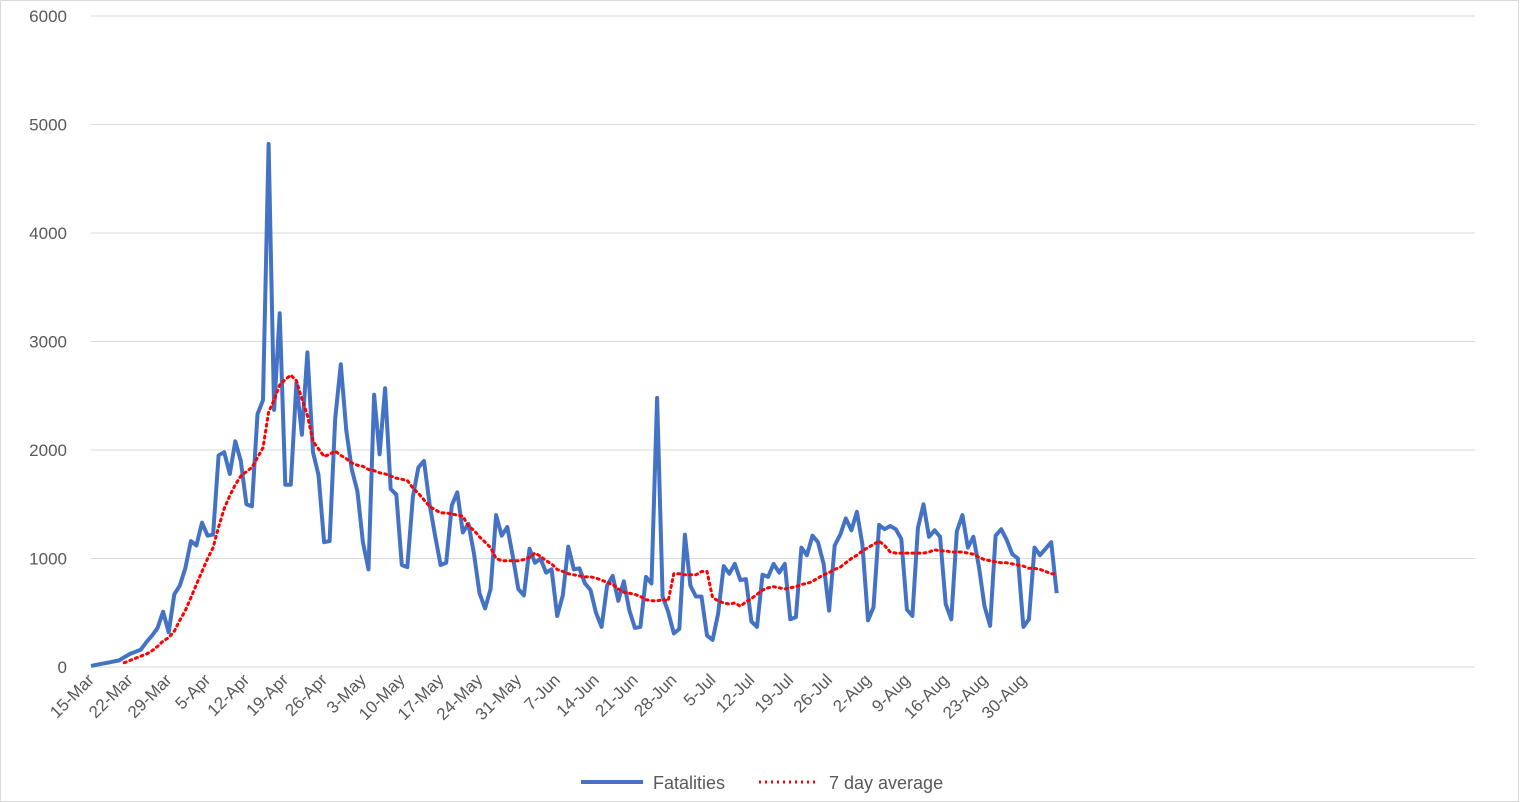 Image resolution: width=1527 pixels, height=802 pixels. Describe the element at coordinates (617, 695) in the screenshot. I see `x-tick-label: 21-Jun` at that location.